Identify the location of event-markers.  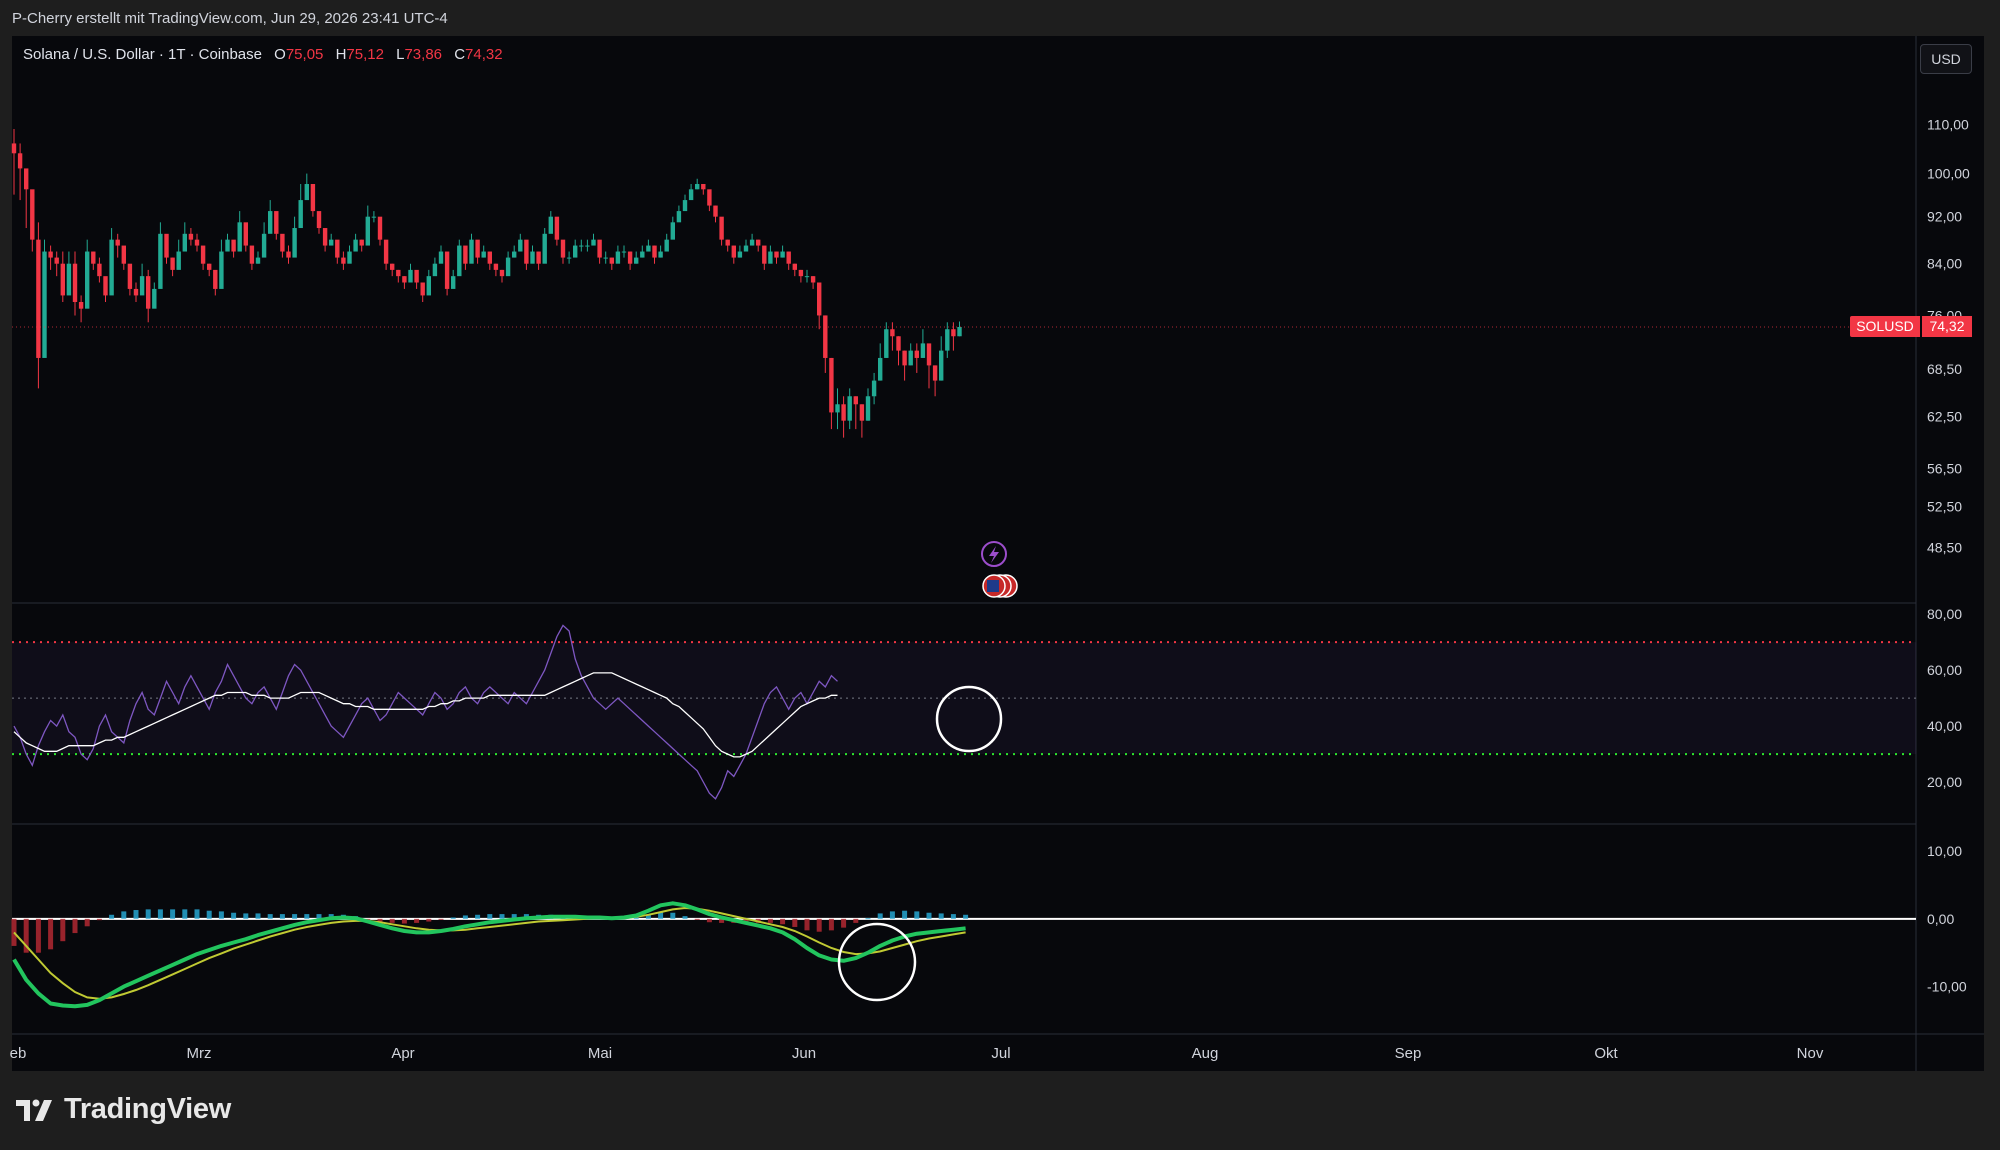
(999, 569).